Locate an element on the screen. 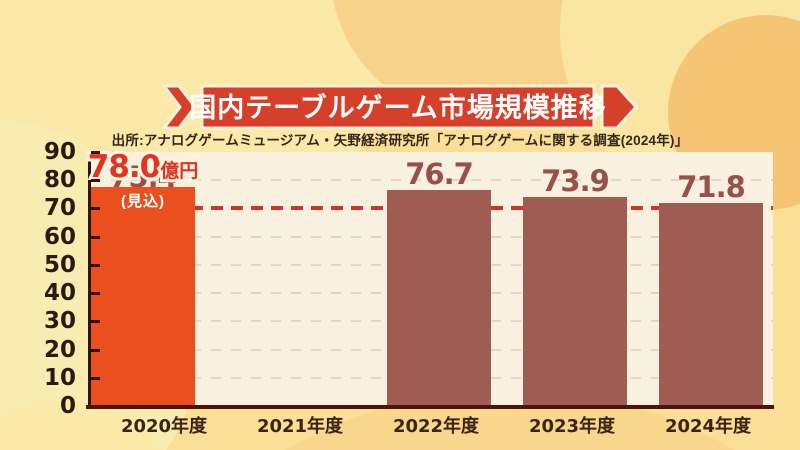 This screenshot has width=800, height=450. banner-right-arrow is located at coordinates (619, 107).